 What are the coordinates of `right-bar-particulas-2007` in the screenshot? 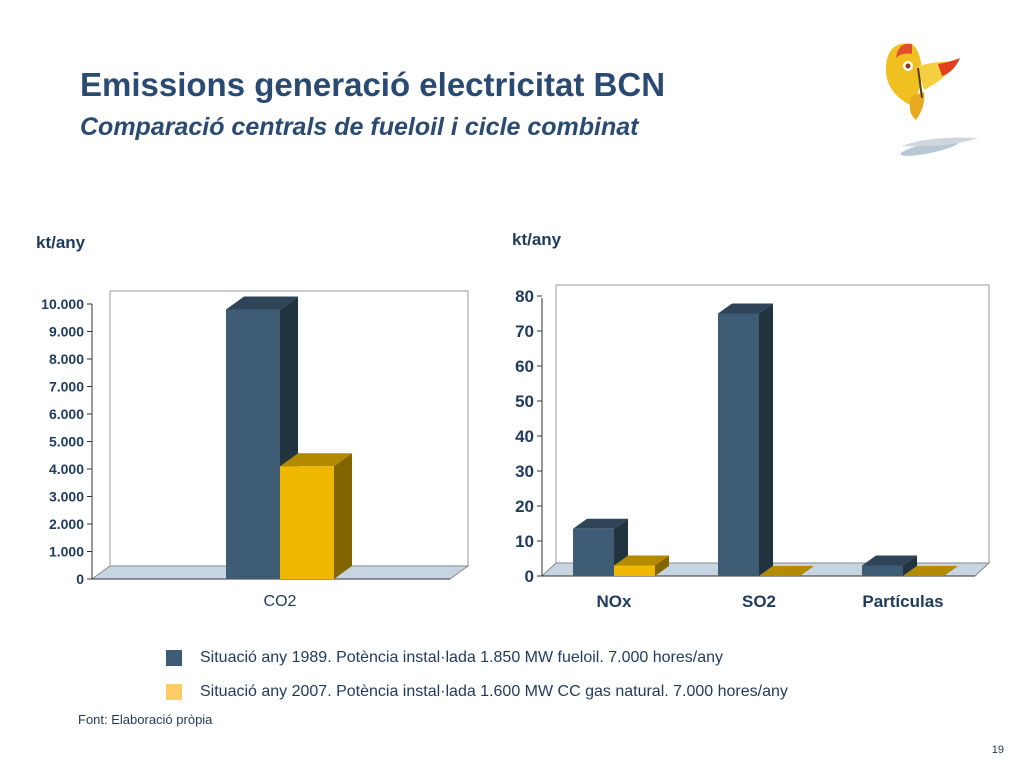 It's located at (930, 571).